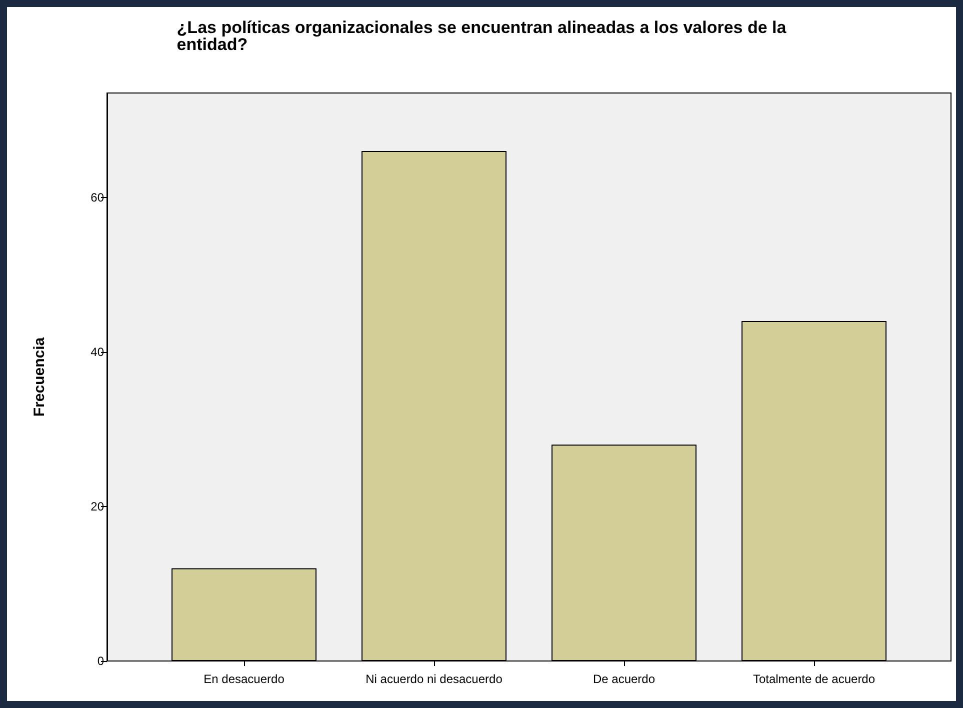 This screenshot has width=963, height=708. I want to click on y-tick-label: 40, so click(97, 351).